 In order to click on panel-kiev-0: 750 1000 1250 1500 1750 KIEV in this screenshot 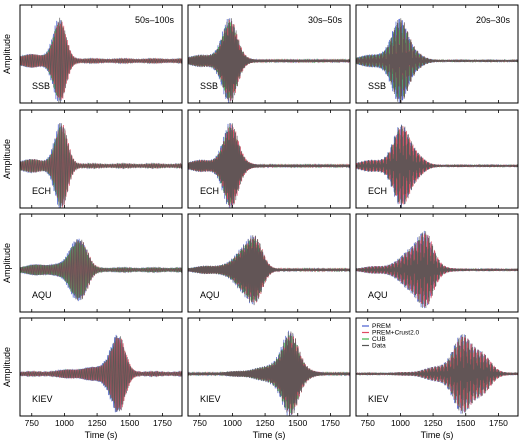, I will do `click(101, 372)`.